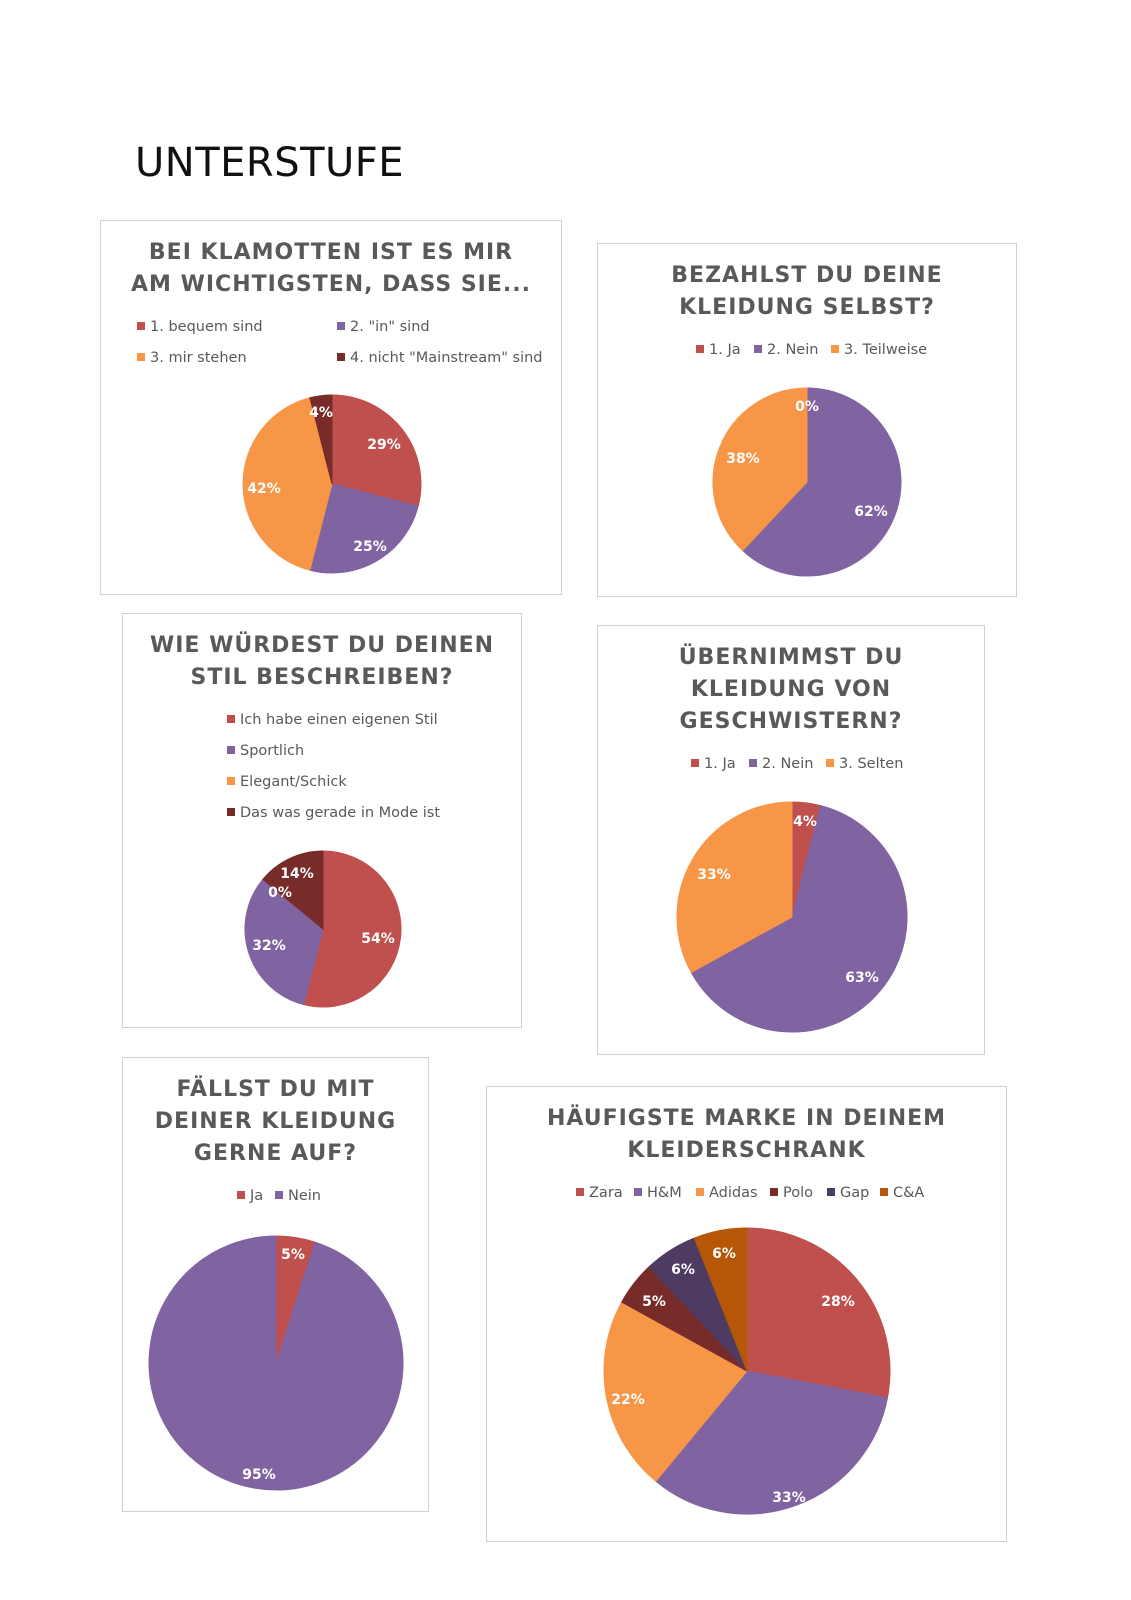 This screenshot has width=1131, height=1600. Describe the element at coordinates (339, 720) in the screenshot. I see `legend-label: Ich habe einen eigenen Stil` at that location.